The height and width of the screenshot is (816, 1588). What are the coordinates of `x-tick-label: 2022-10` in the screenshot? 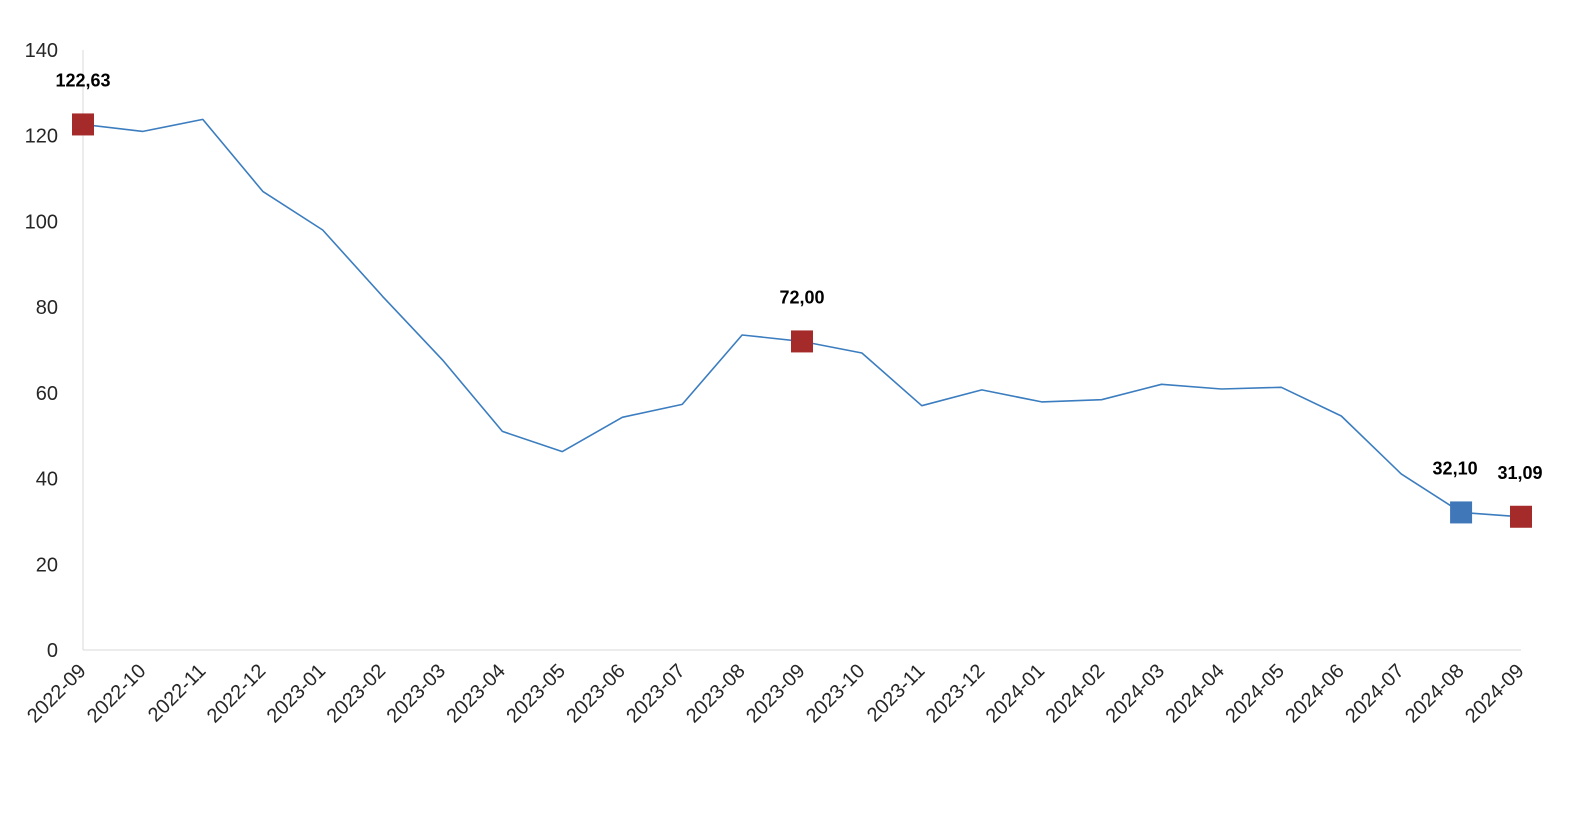 It's located at (116, 693).